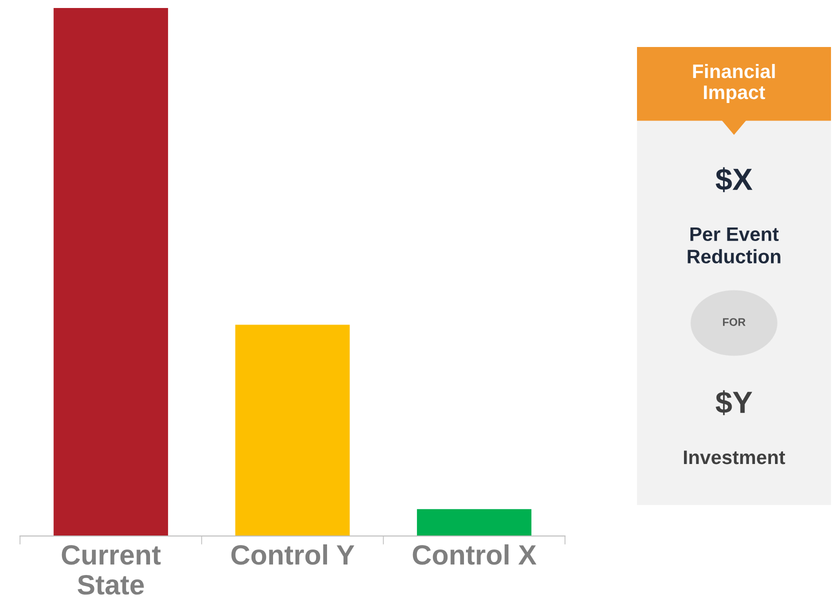 Image resolution: width=833 pixels, height=614 pixels. What do you see at coordinates (111, 570) in the screenshot?
I see `x-tick-label: Current State` at bounding box center [111, 570].